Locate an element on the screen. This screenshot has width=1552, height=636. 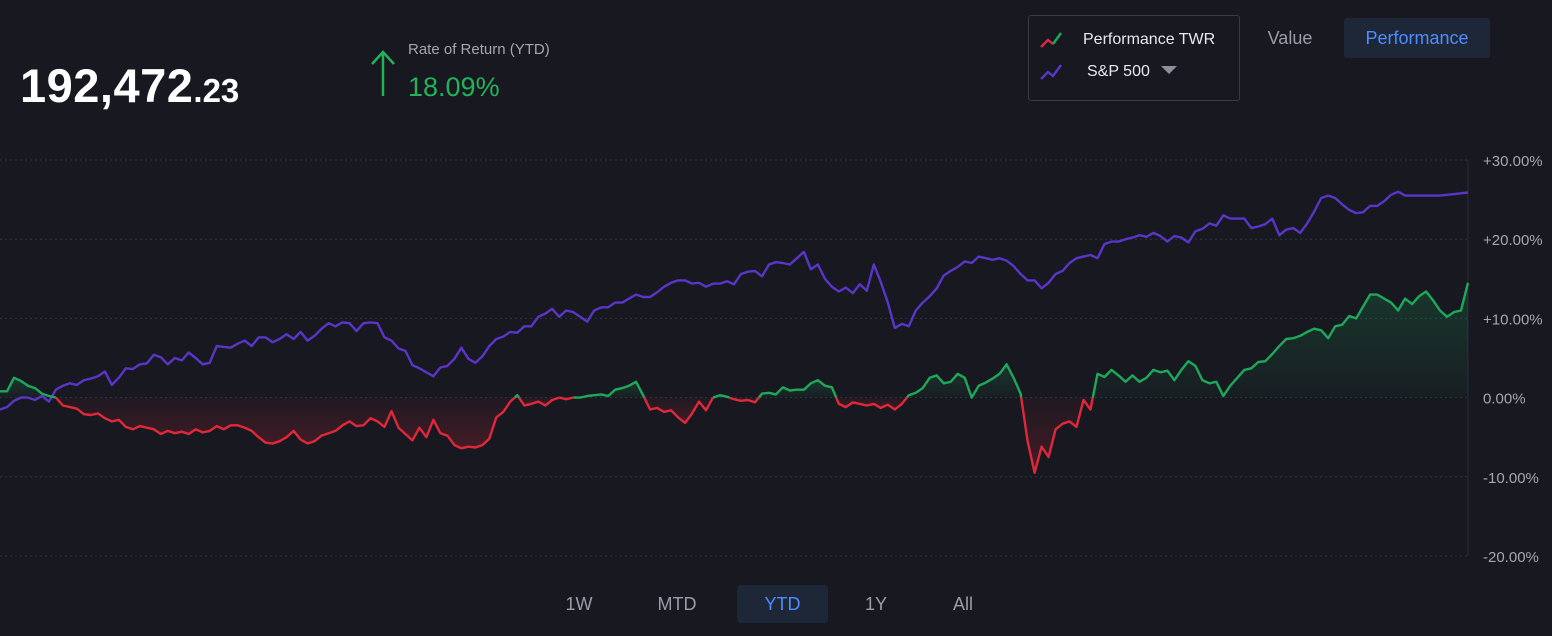
balance-integer: 192,472 is located at coordinates (107, 85).